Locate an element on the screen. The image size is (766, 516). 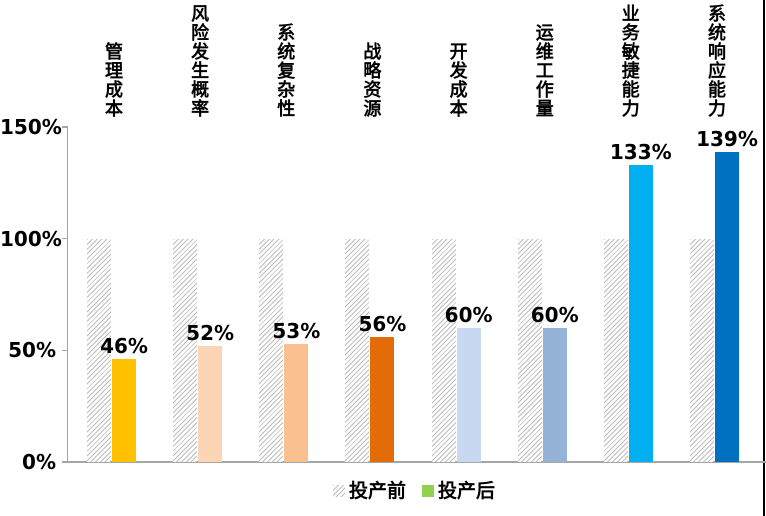
category-label: 系统复杂性 is located at coordinates (285, 70).